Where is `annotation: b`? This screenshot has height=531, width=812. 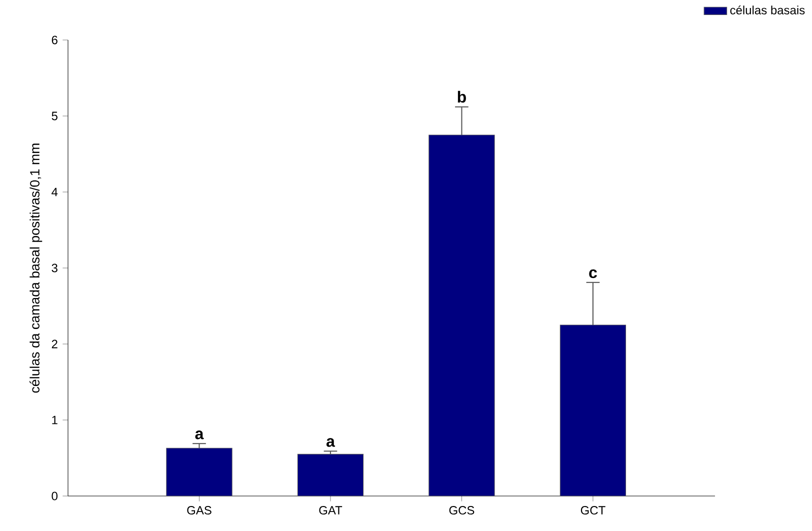 annotation: b is located at coordinates (462, 96).